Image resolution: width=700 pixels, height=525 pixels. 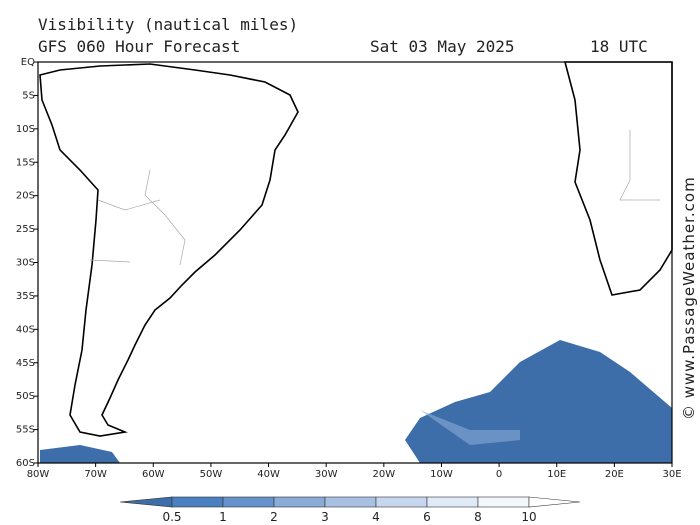 What do you see at coordinates (528, 517) in the screenshot?
I see `colorbar-label: 10` at bounding box center [528, 517].